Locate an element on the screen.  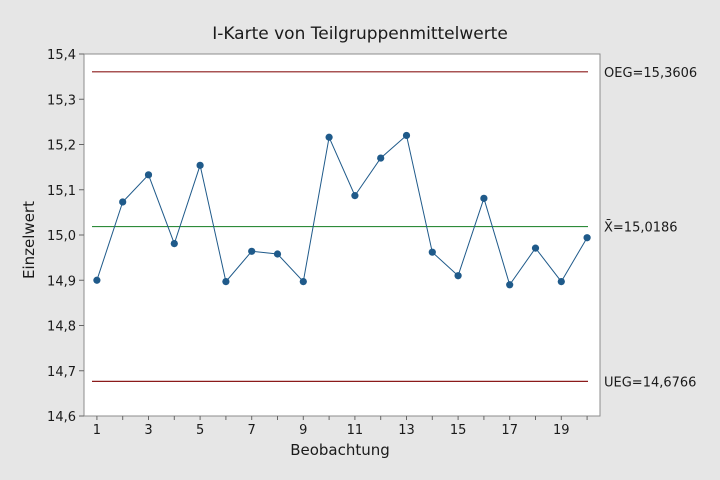
lcl-label: UEG=14,6766 is located at coordinates (650, 382).